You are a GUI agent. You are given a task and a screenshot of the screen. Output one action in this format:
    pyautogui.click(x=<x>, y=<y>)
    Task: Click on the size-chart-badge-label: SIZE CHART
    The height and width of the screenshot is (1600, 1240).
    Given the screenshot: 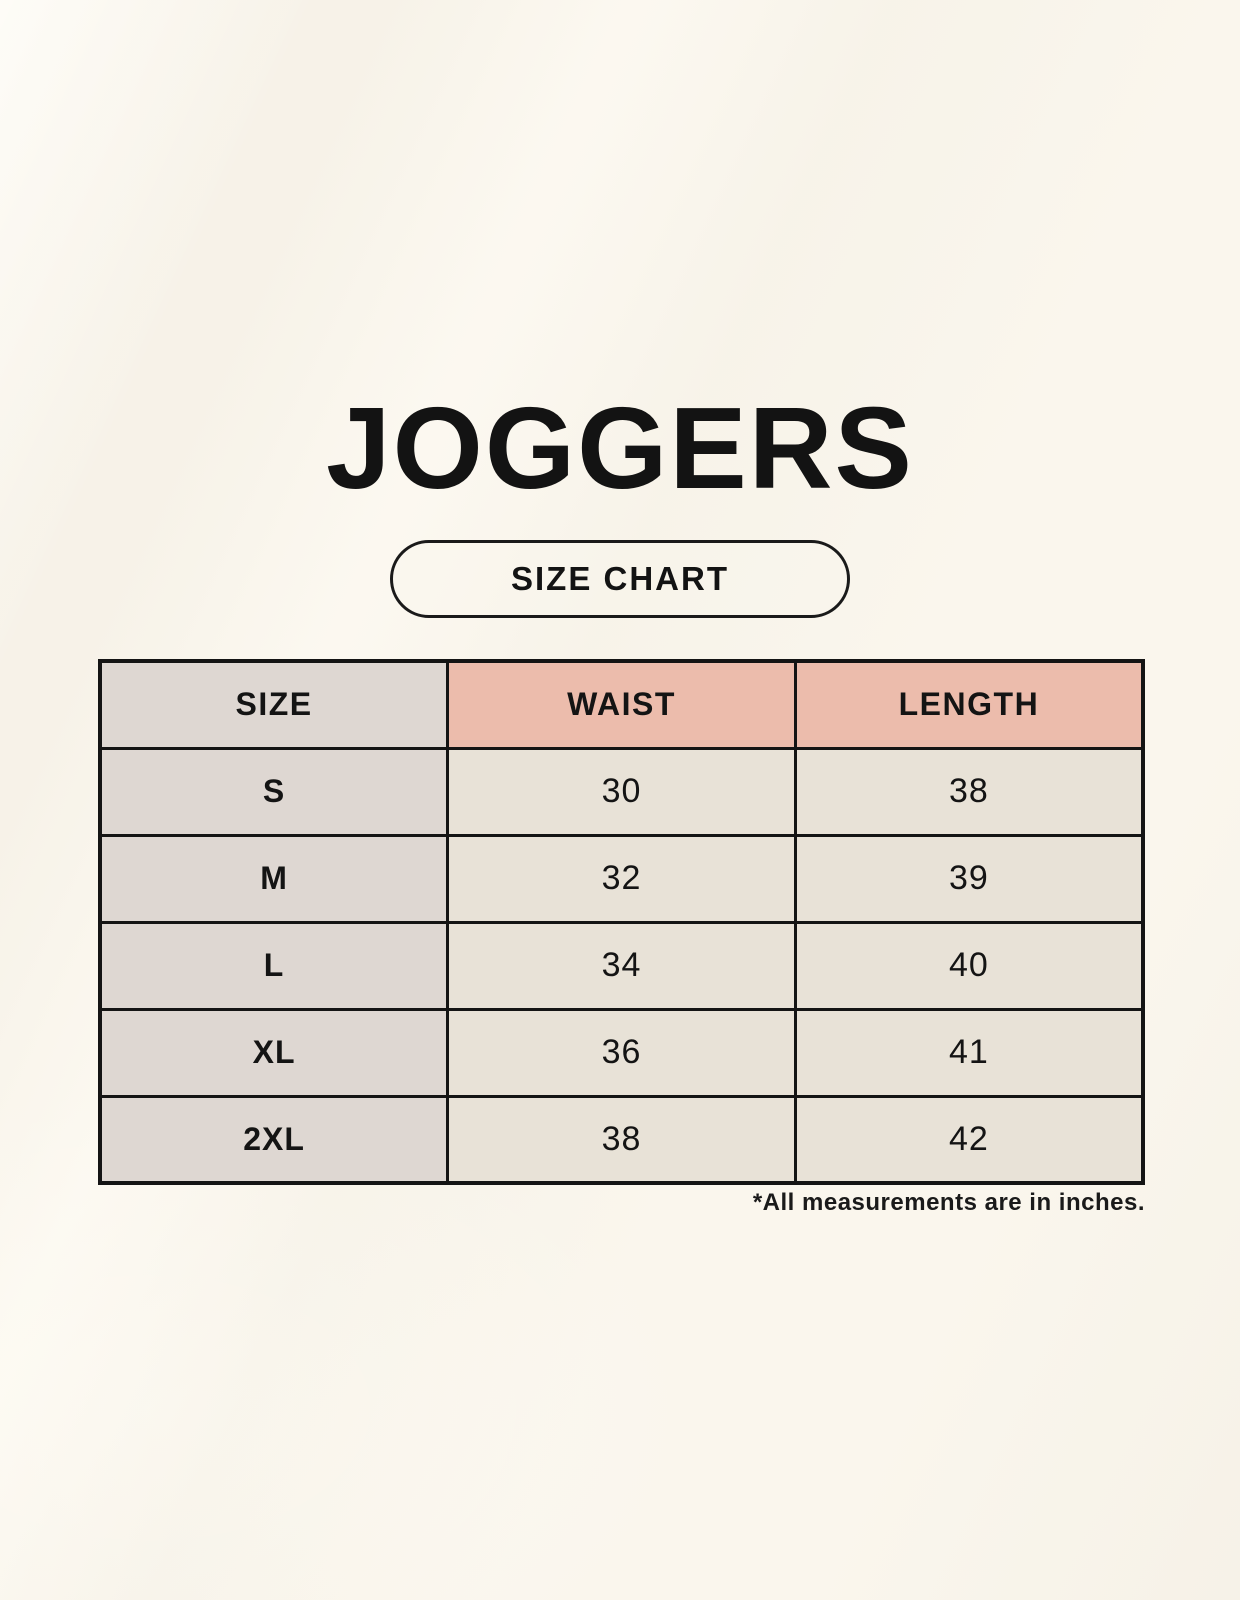 What is the action you would take?
    pyautogui.click(x=620, y=578)
    